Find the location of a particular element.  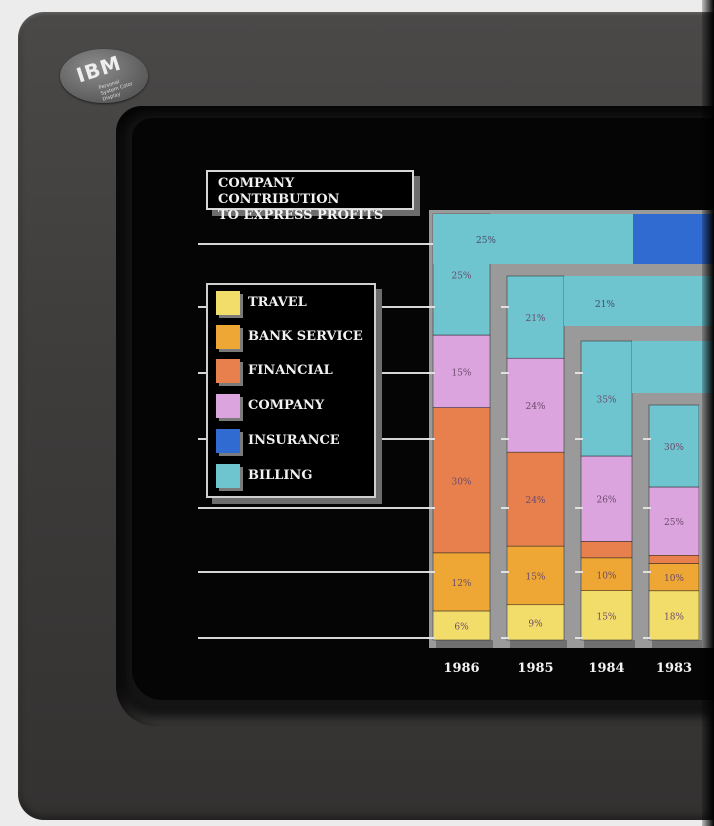

legend-label-company: COMPANY is located at coordinates (286, 405).